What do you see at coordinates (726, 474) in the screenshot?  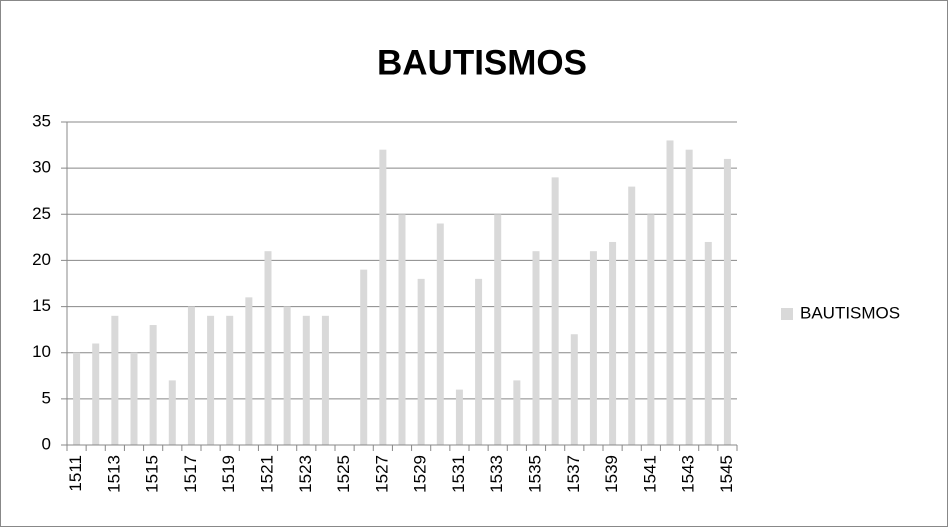 I see `x-tick-label: 1545` at bounding box center [726, 474].